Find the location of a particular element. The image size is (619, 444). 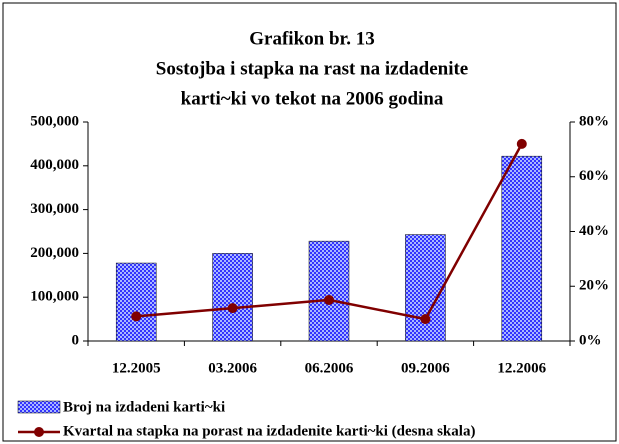

y2-tick-label: 20% is located at coordinates (594, 286).